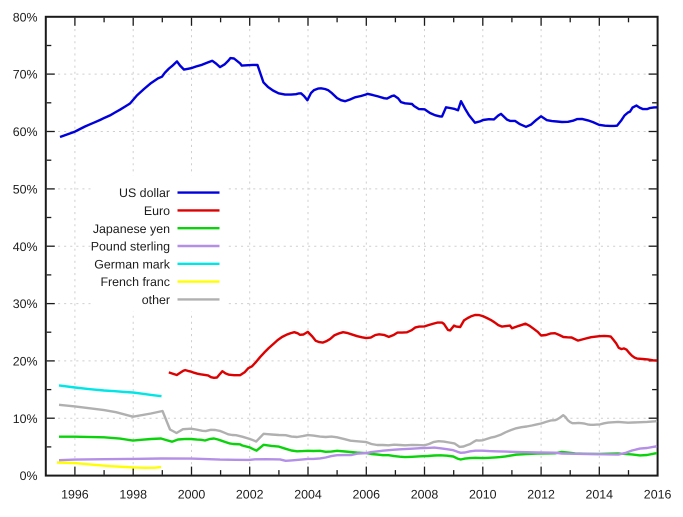 Image resolution: width=683 pixels, height=517 pixels. Describe the element at coordinates (135, 282) in the screenshot. I see `svg-text: French franc` at that location.